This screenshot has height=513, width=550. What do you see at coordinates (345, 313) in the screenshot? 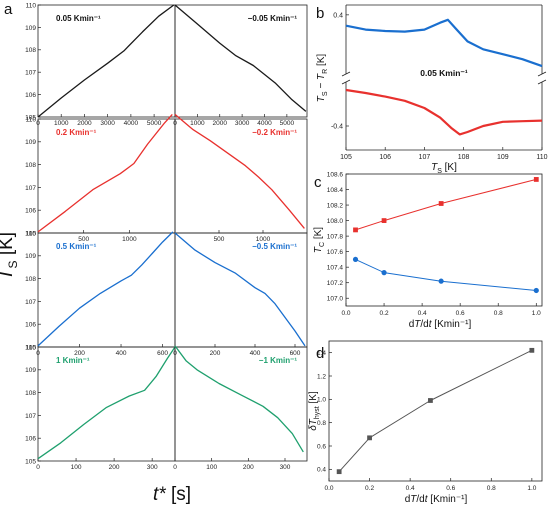
I see `x-tick-label: 0.0` at bounding box center [345, 313].